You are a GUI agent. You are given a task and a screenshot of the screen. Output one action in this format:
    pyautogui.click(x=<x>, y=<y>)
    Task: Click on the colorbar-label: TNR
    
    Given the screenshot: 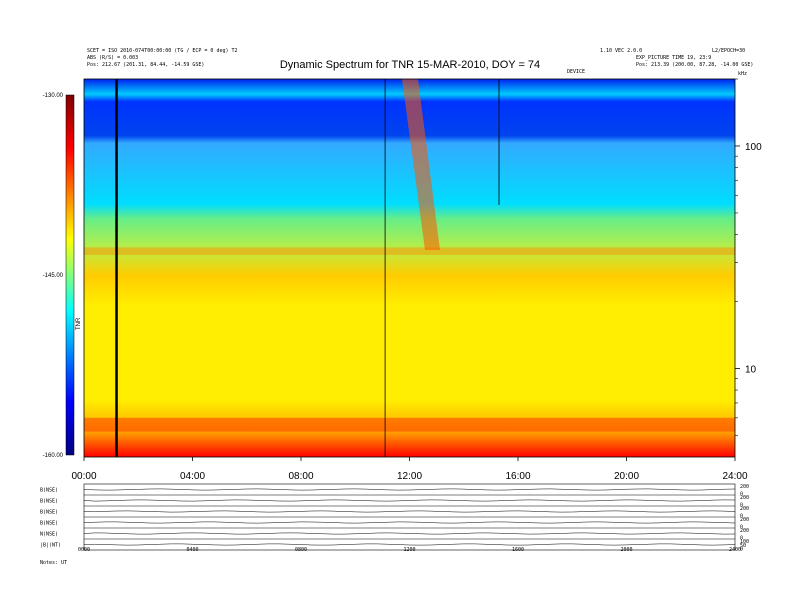 What is the action you would take?
    pyautogui.click(x=79, y=323)
    